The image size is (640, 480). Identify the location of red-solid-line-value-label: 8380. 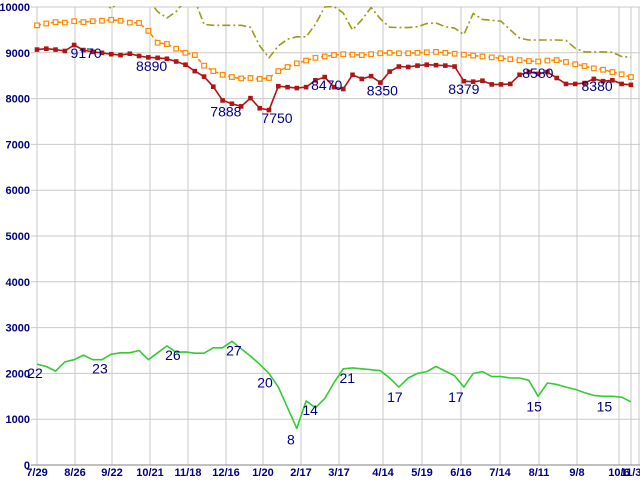
(597, 86).